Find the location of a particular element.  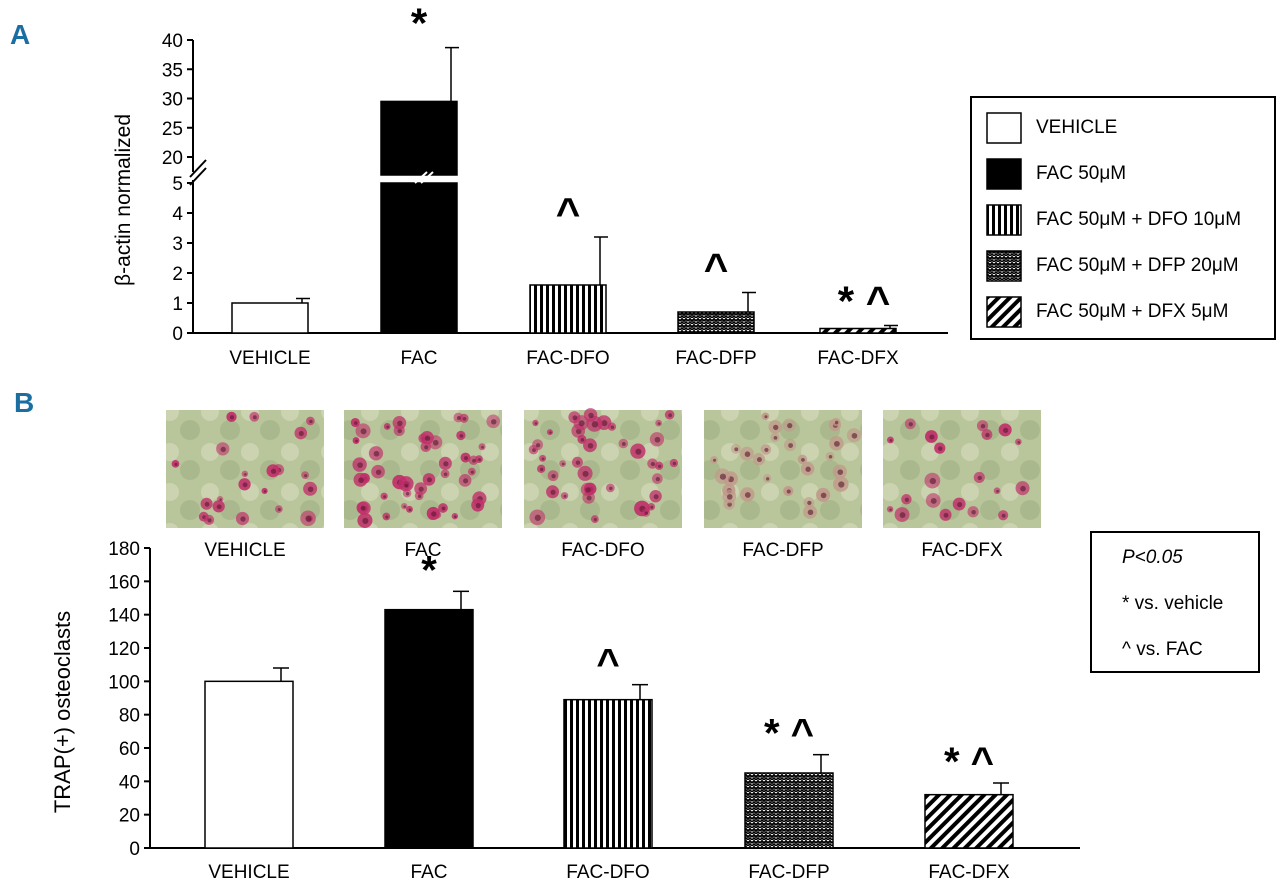

panel-b-tick-label: 40 is located at coordinates (129, 782).